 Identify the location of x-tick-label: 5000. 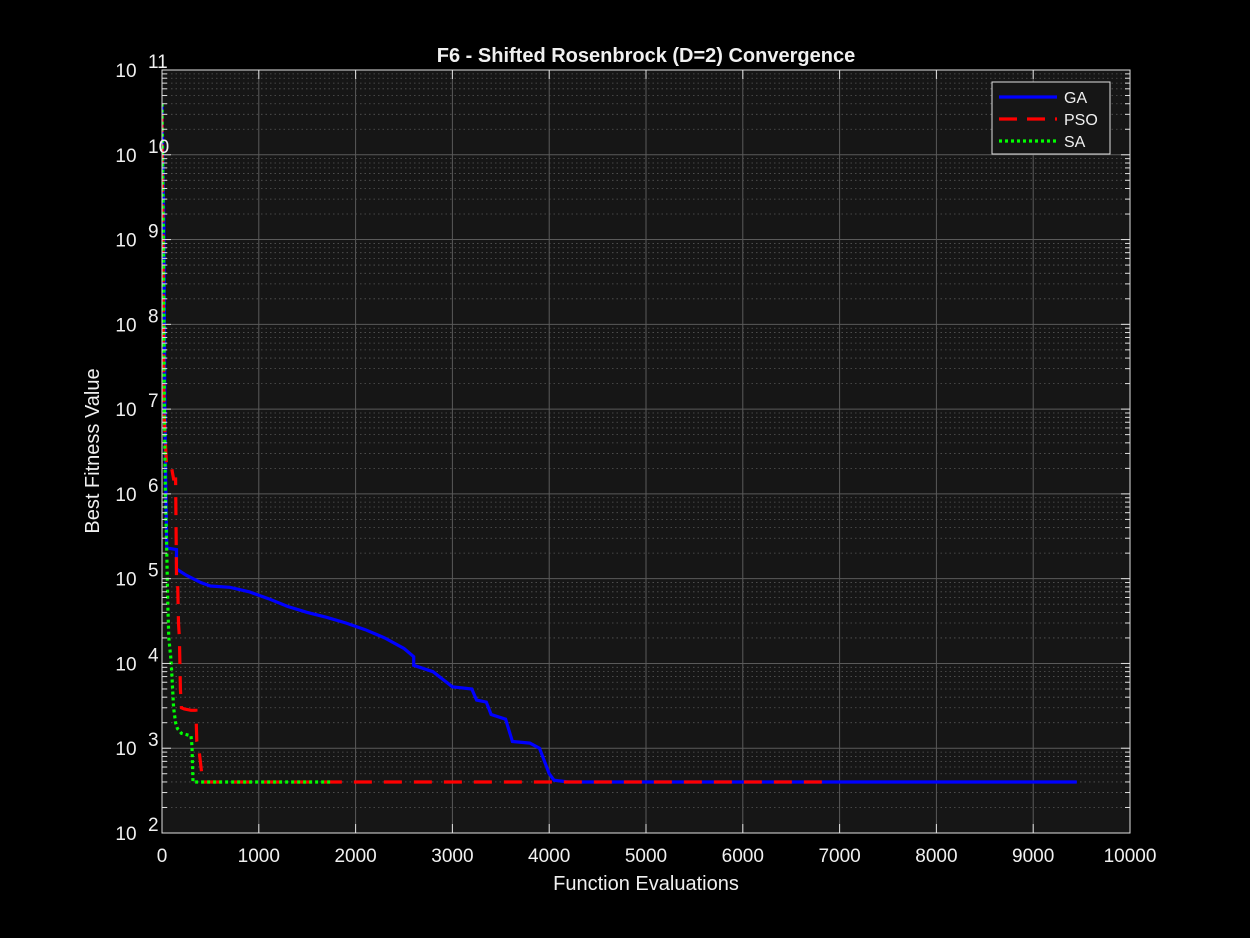
(646, 856).